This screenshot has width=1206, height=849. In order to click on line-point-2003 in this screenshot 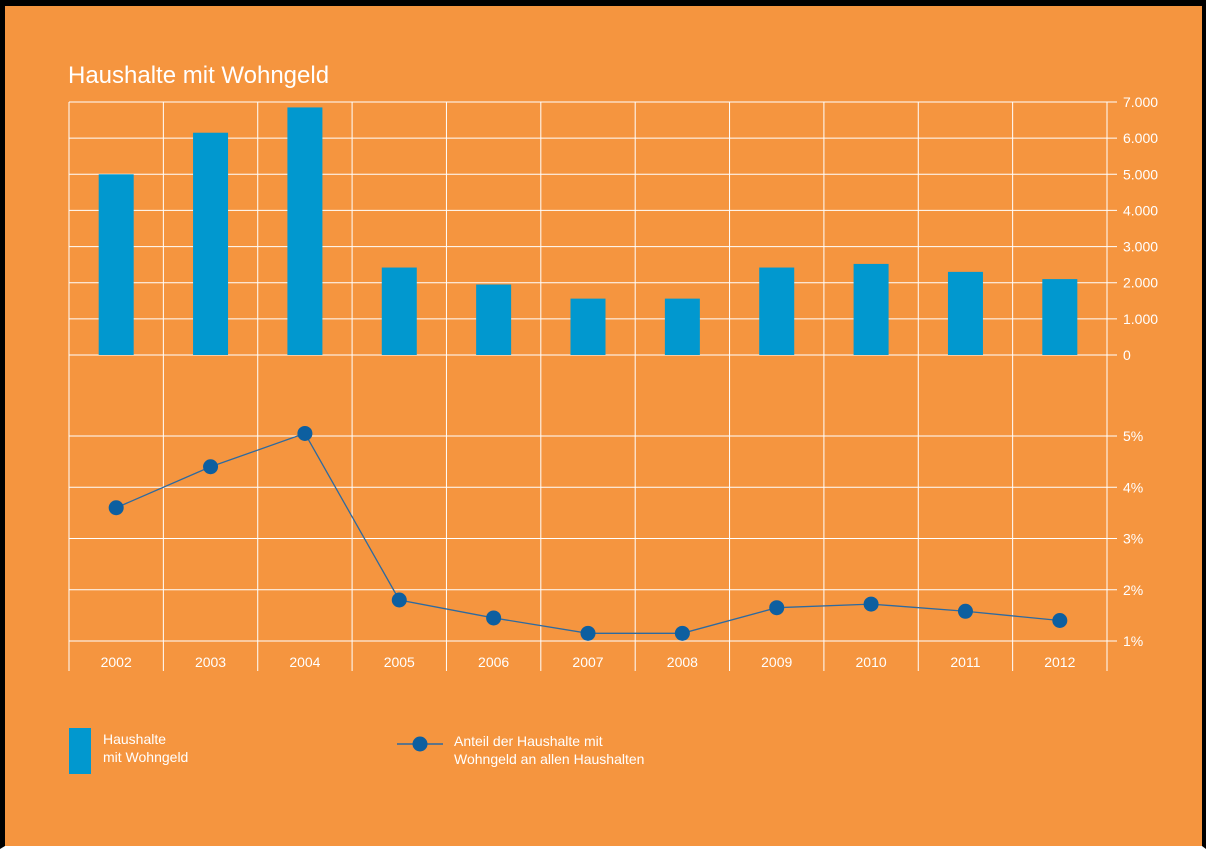, I will do `click(210, 466)`.